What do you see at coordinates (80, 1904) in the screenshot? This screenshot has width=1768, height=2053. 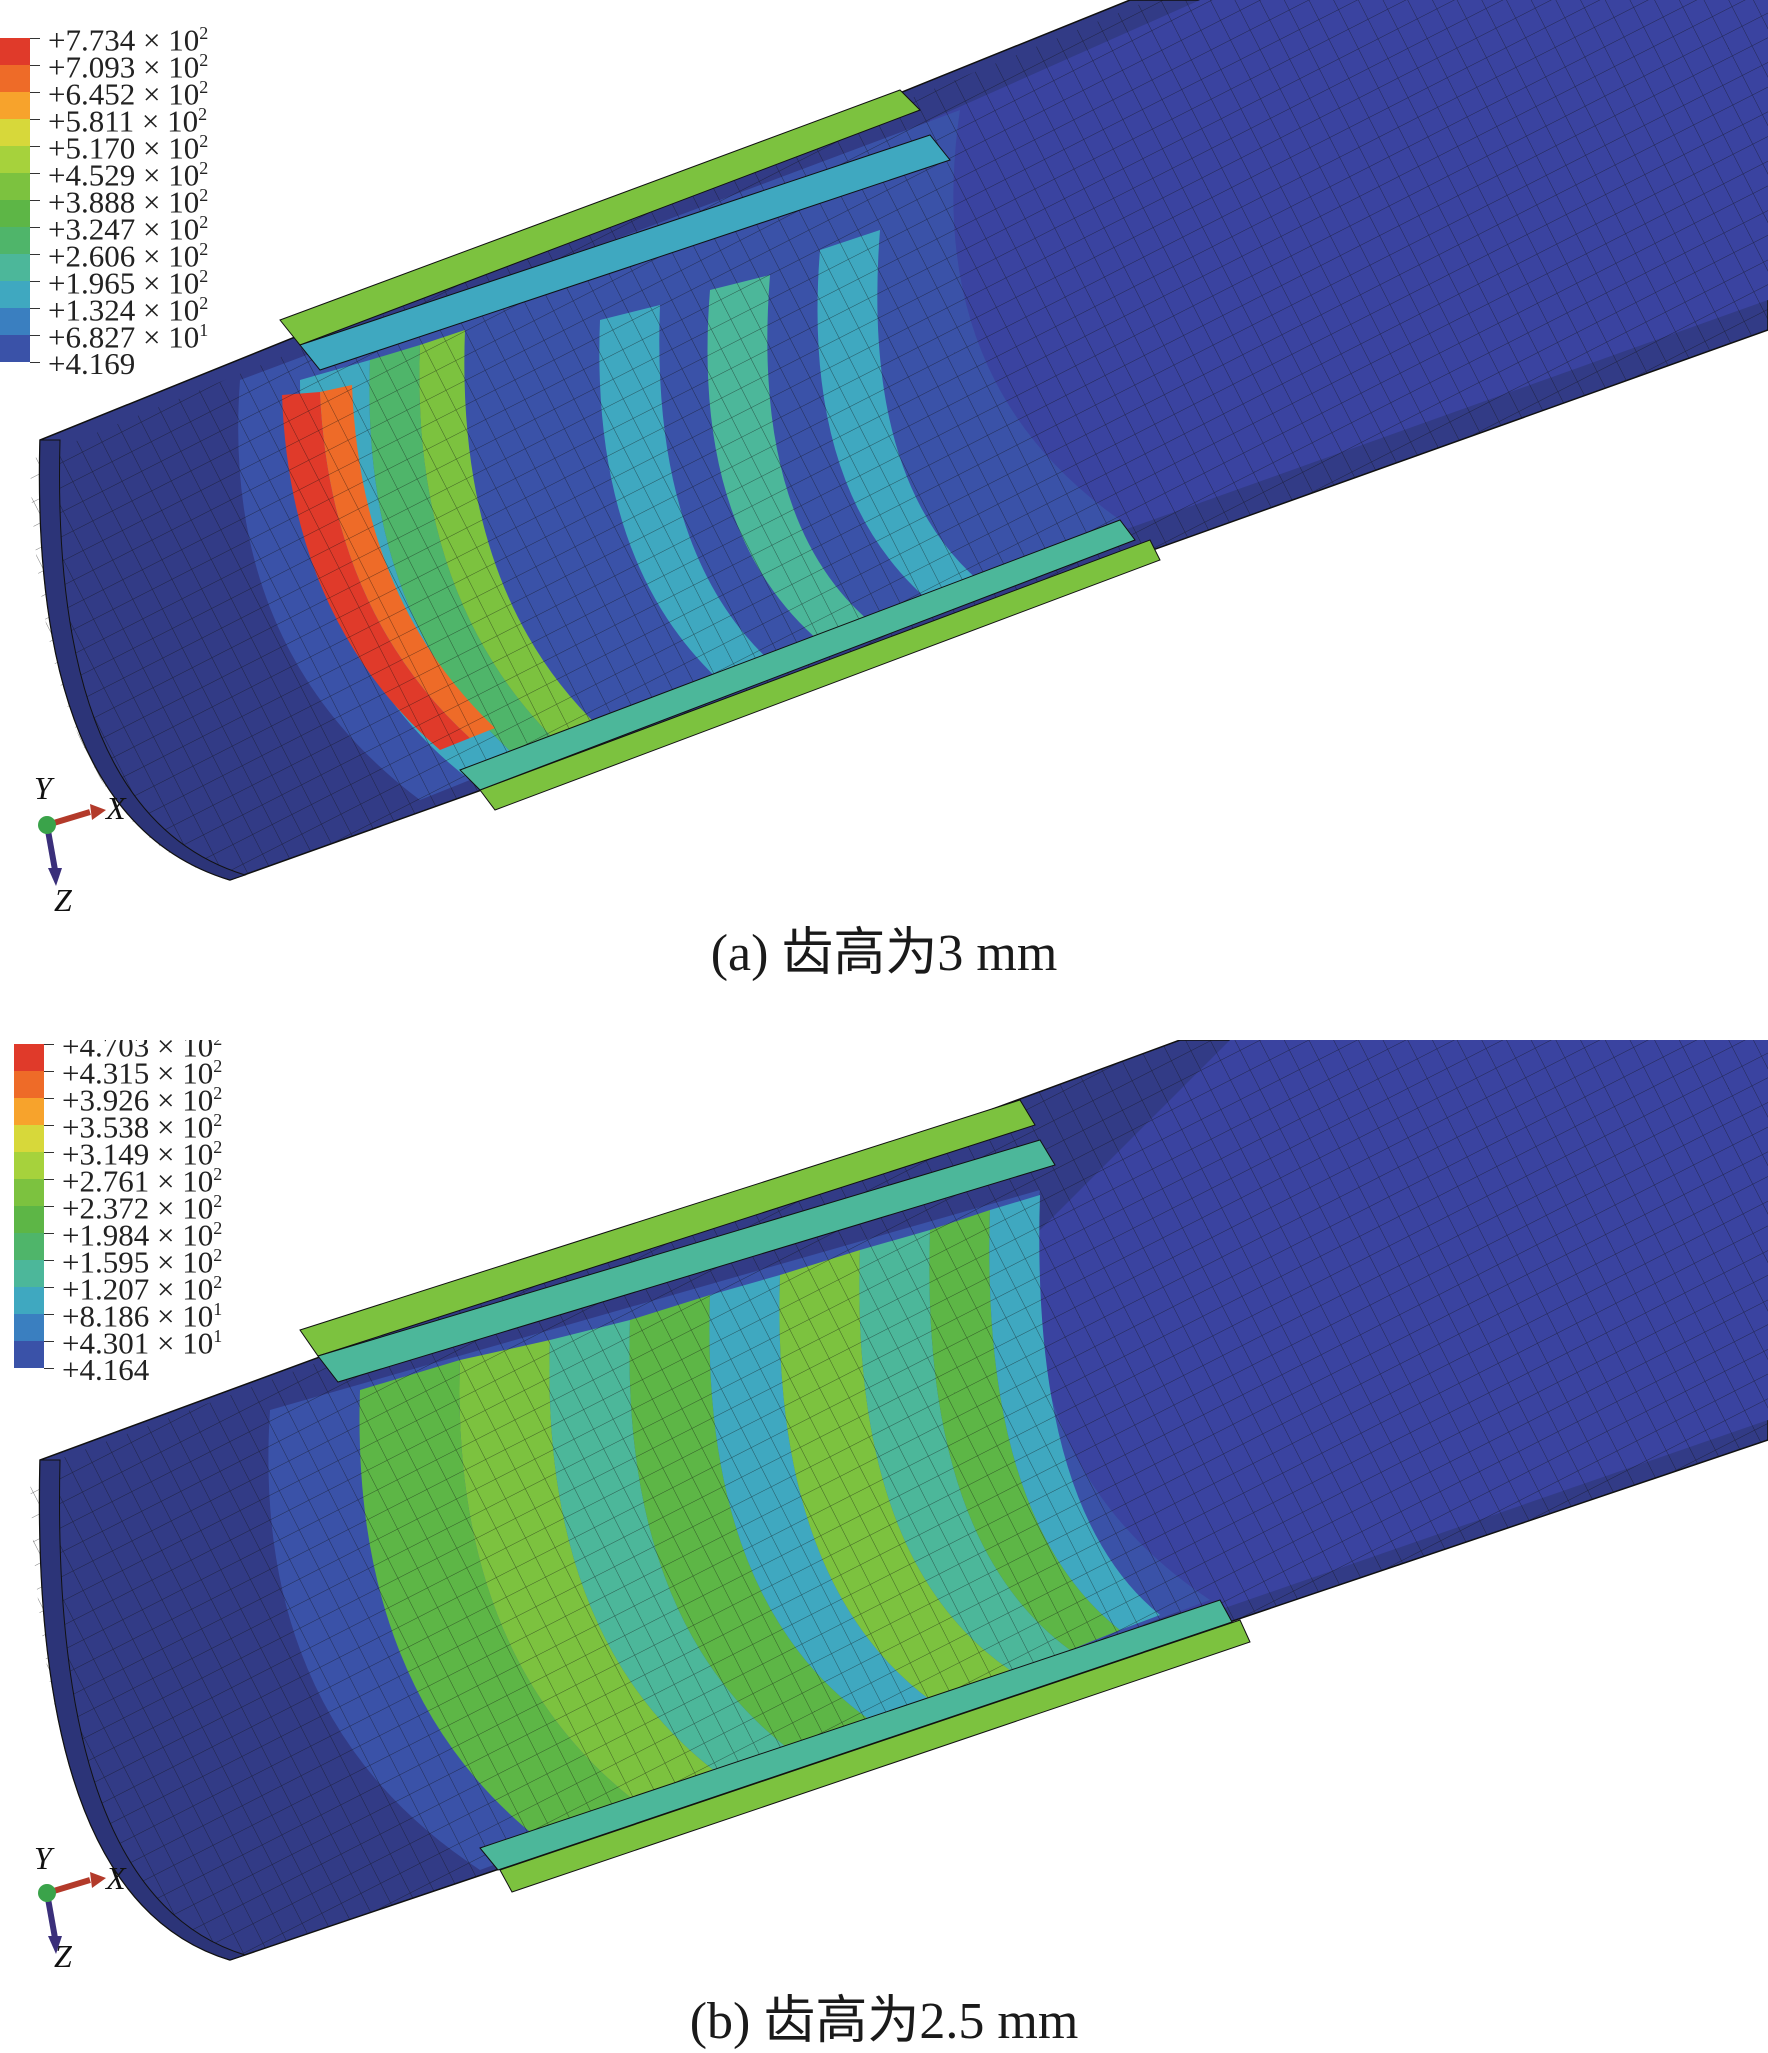 I see `axis-triad-b: Y X Z` at bounding box center [80, 1904].